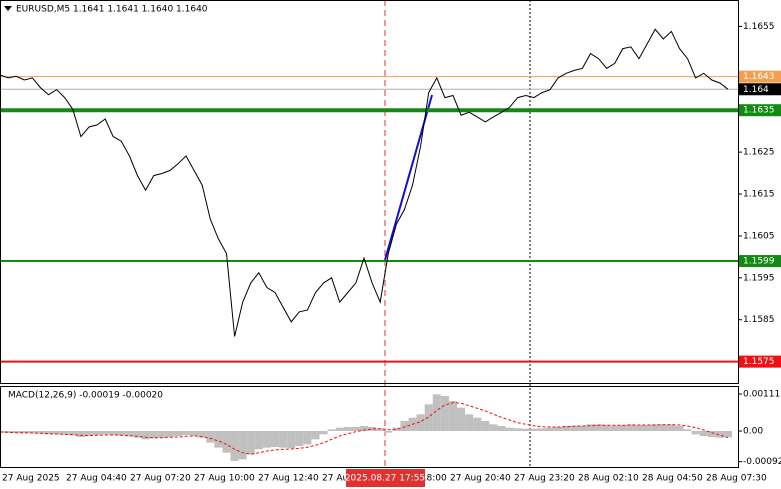 This screenshot has height=489, width=781. What do you see at coordinates (85, 396) in the screenshot?
I see `macd-title: MACD(12,26,9) -0.00019 -0.00020` at bounding box center [85, 396].